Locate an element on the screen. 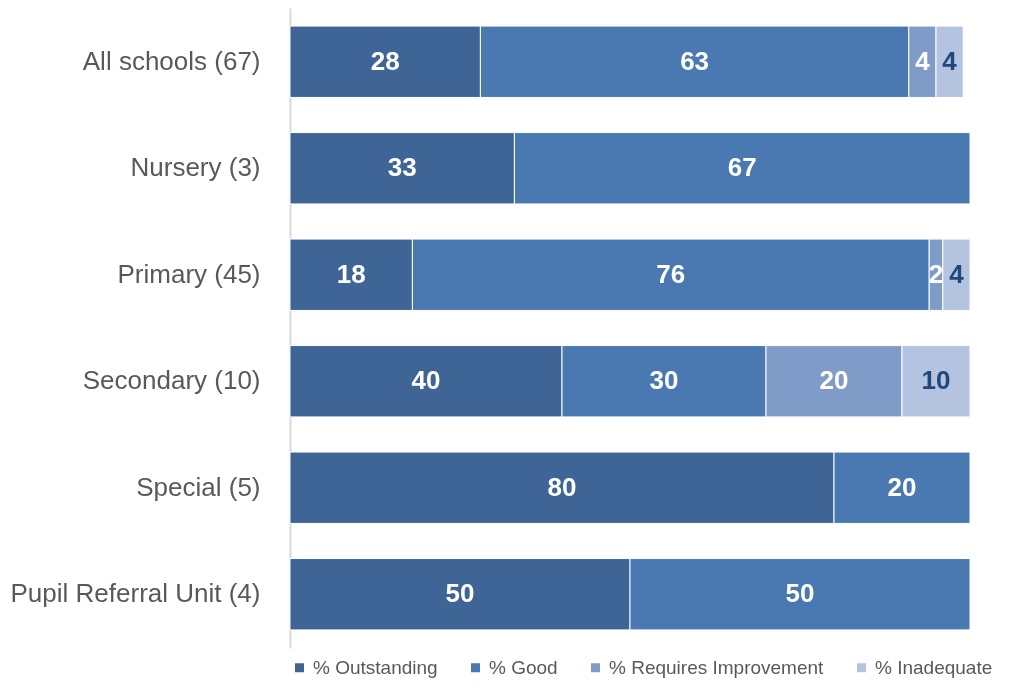 This screenshot has width=1024, height=696. data-label: 76 is located at coordinates (671, 273).